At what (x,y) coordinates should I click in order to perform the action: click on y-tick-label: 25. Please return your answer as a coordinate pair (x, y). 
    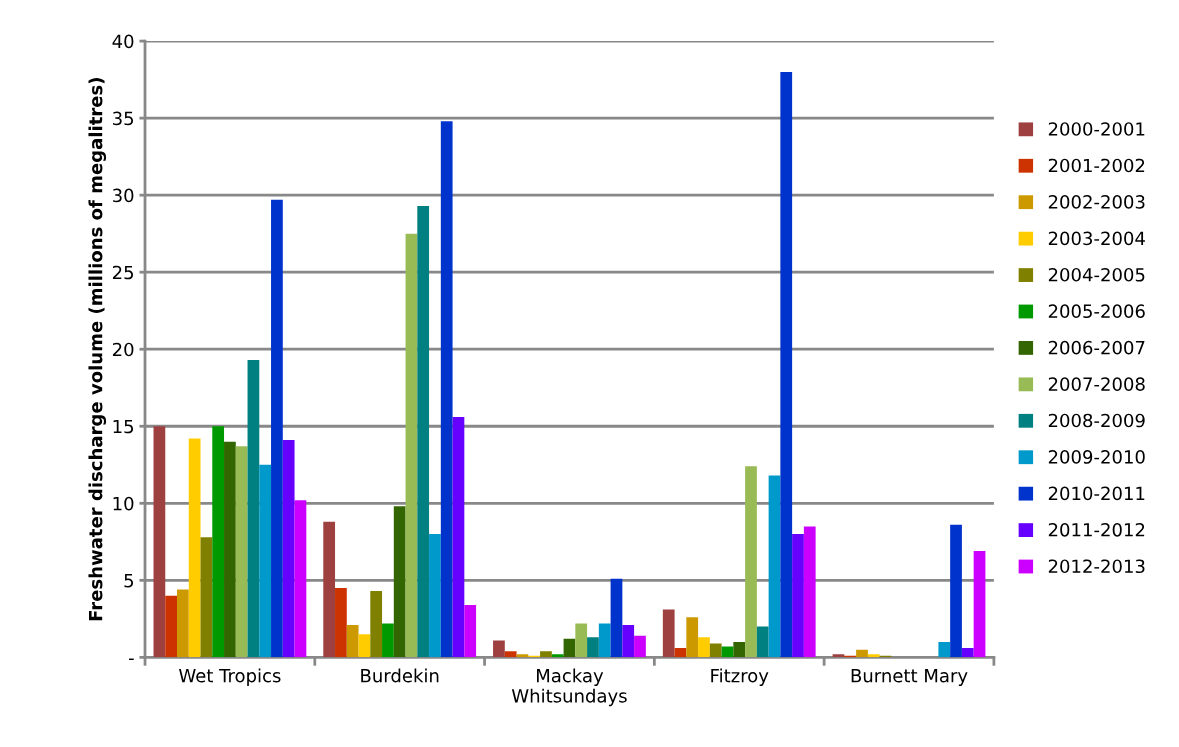
    Looking at the image, I should click on (123, 272).